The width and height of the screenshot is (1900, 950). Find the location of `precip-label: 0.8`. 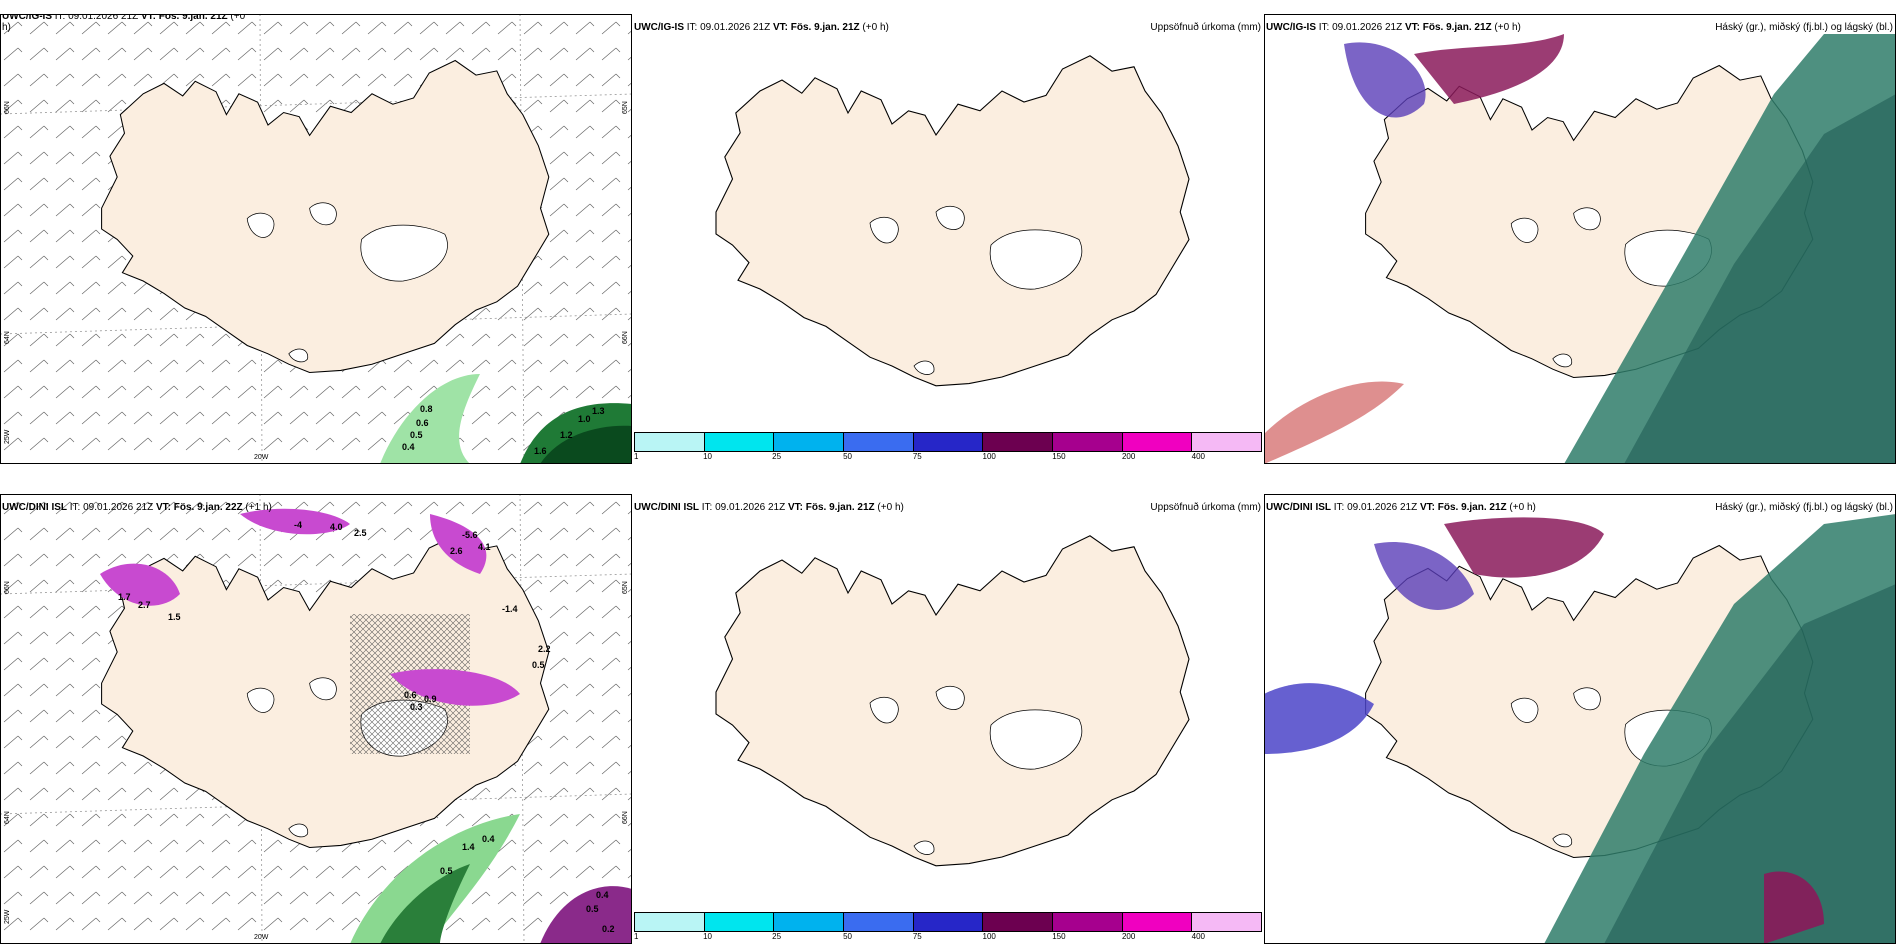

precip-label: 0.8 is located at coordinates (426, 409).